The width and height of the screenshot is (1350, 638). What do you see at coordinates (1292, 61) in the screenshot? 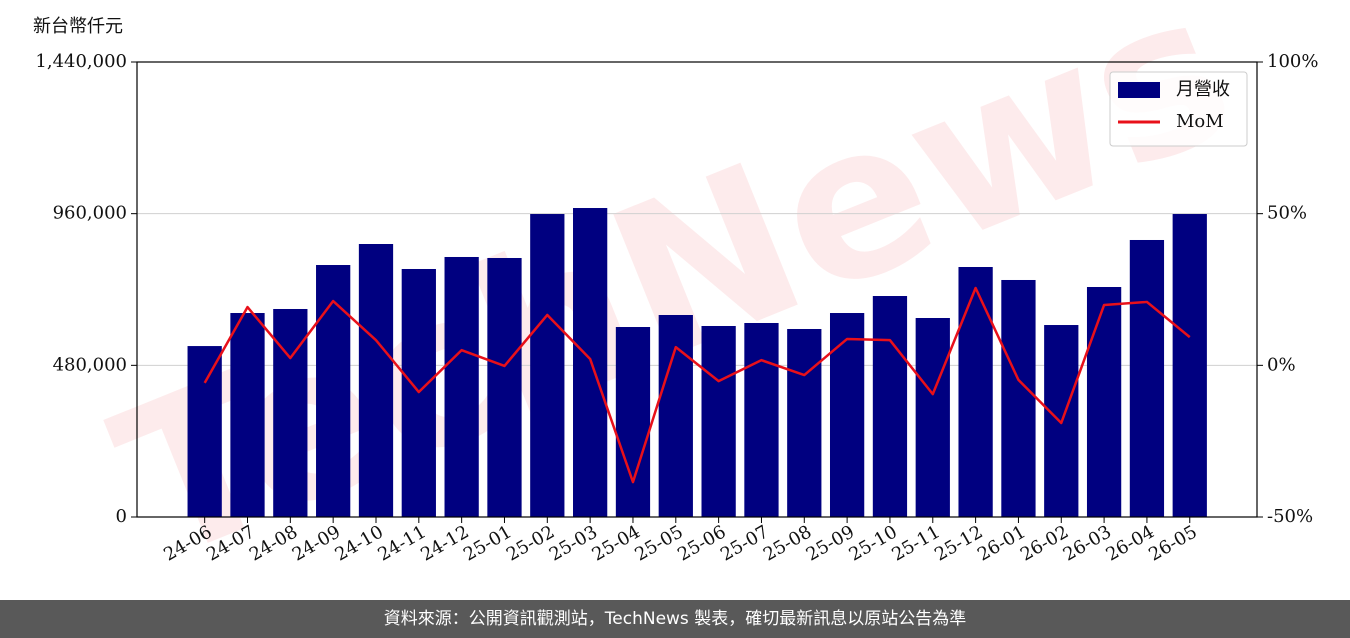
I see `y2-tick-label: 100%` at bounding box center [1292, 61].